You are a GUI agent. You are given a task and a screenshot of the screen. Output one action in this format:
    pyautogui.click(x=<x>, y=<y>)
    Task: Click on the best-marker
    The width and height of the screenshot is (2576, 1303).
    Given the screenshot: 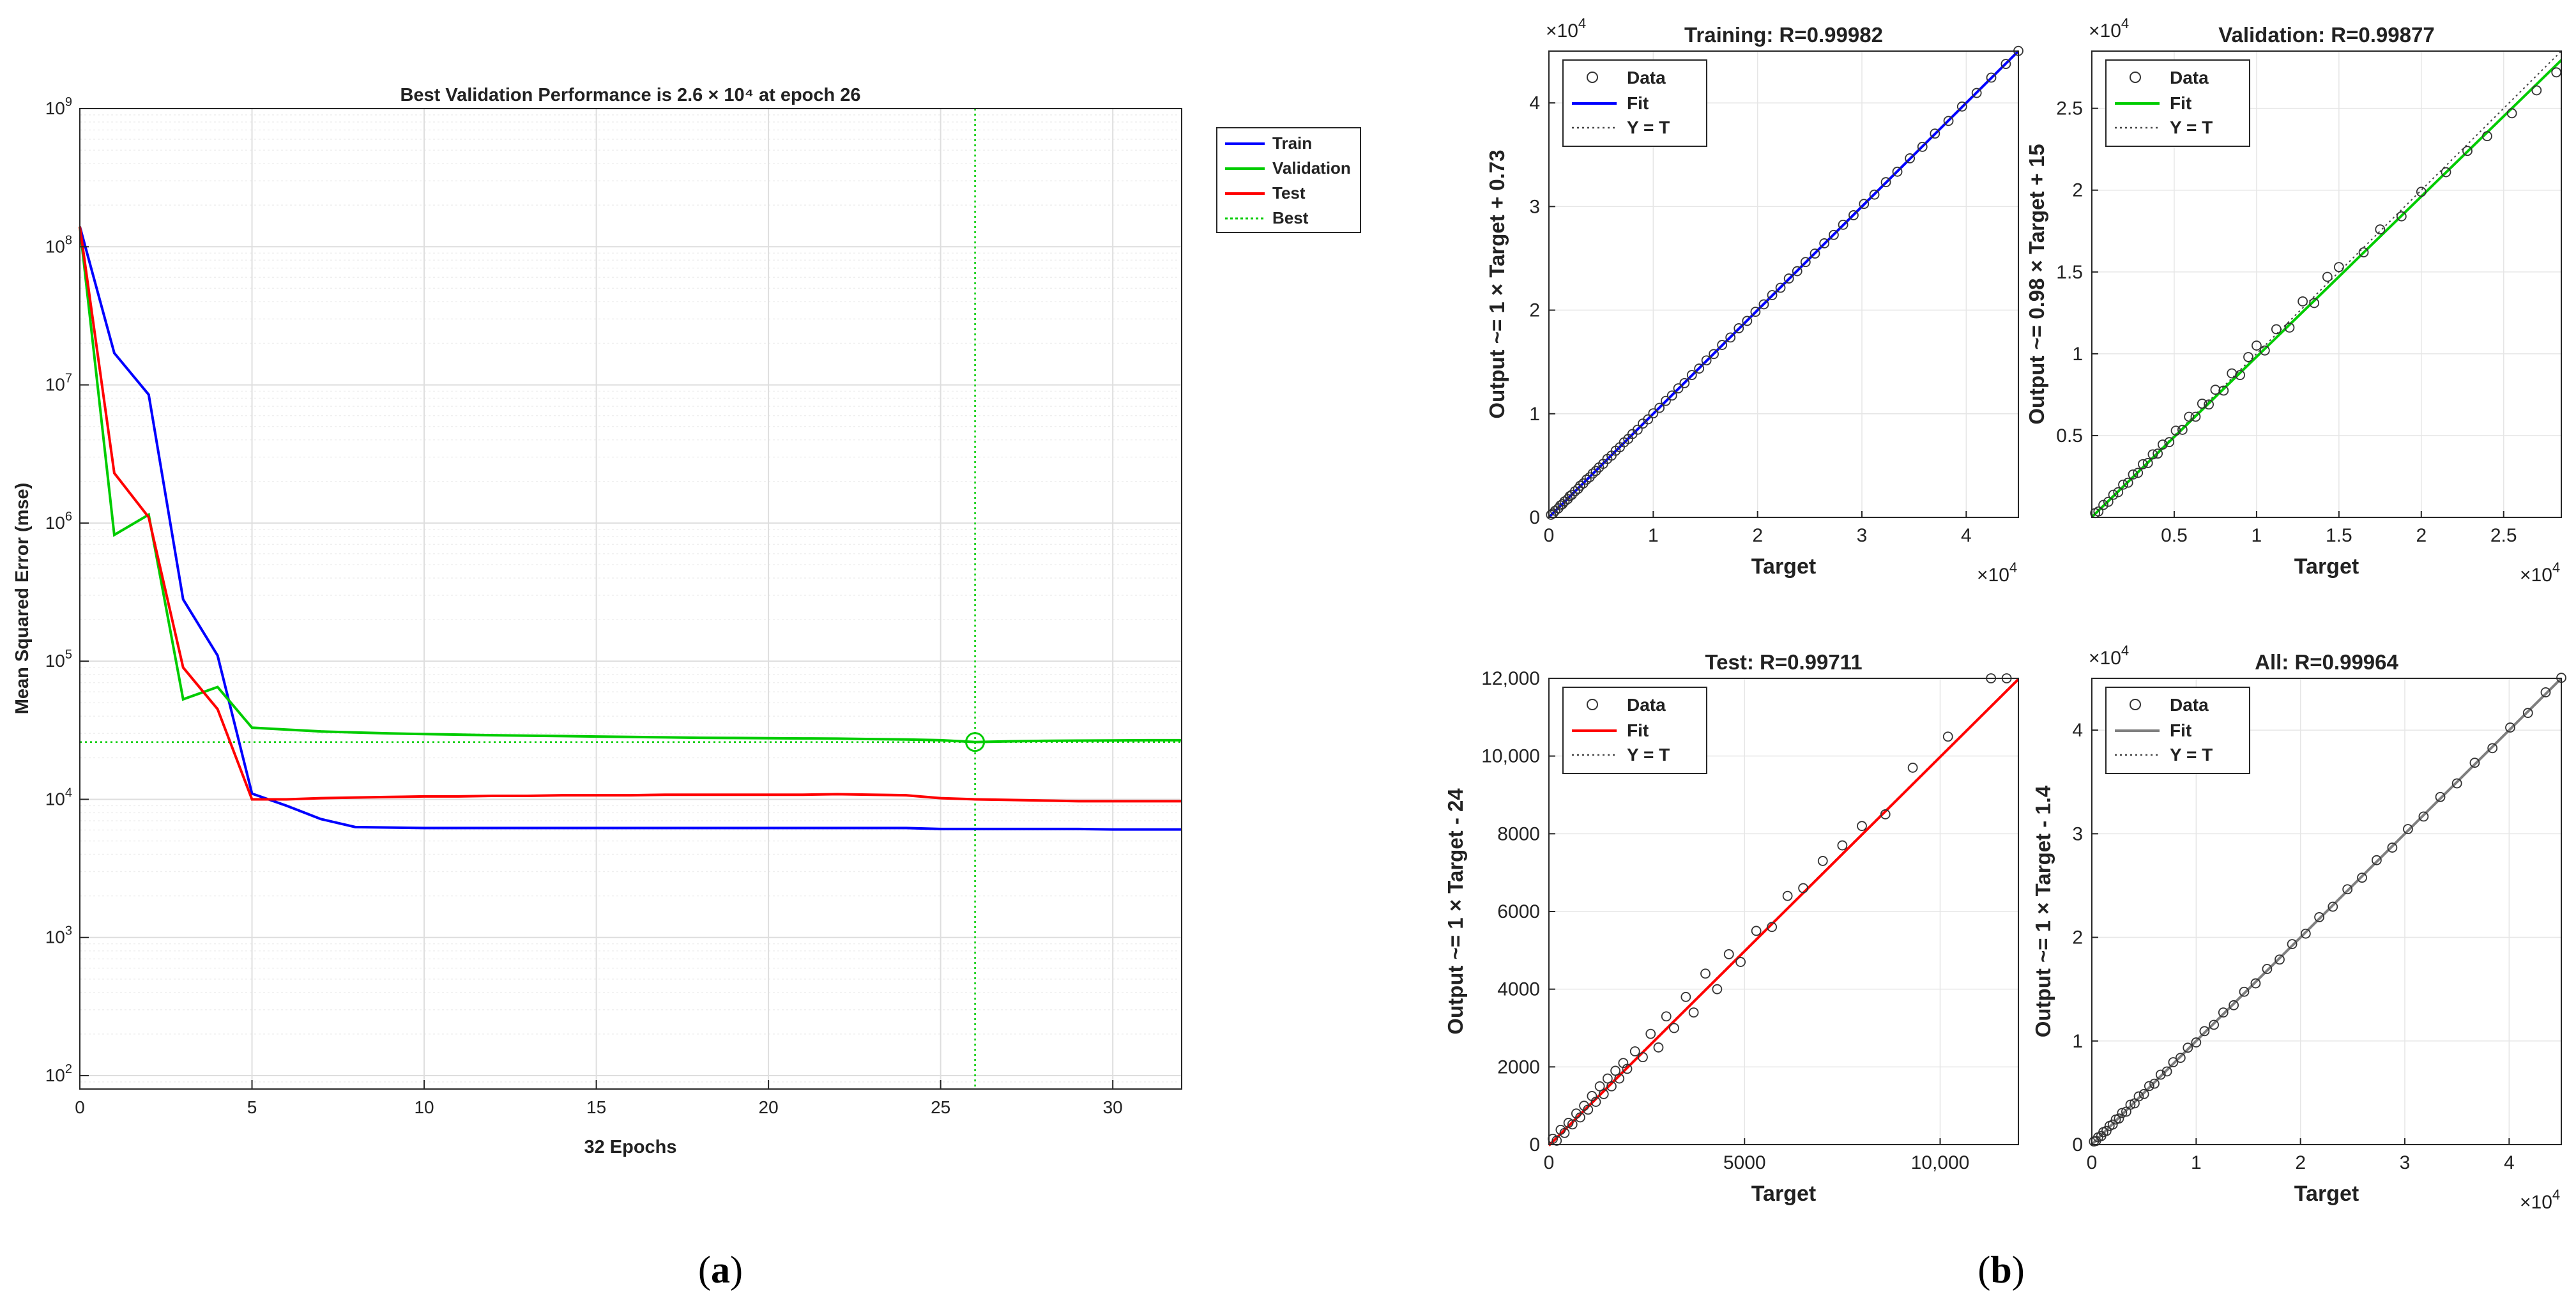 What is the action you would take?
    pyautogui.click(x=975, y=742)
    